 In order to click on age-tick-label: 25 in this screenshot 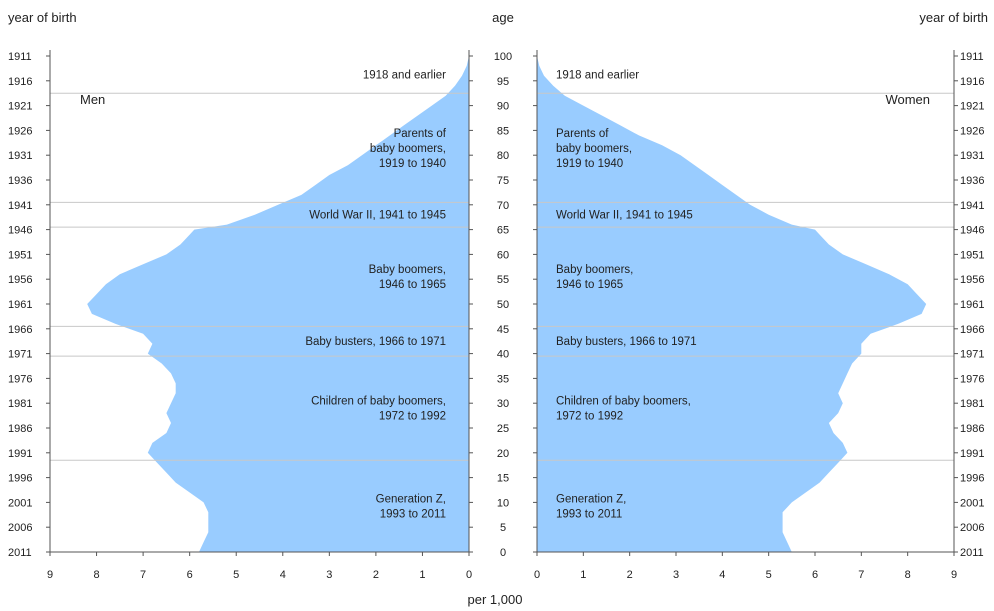, I will do `click(503, 429)`.